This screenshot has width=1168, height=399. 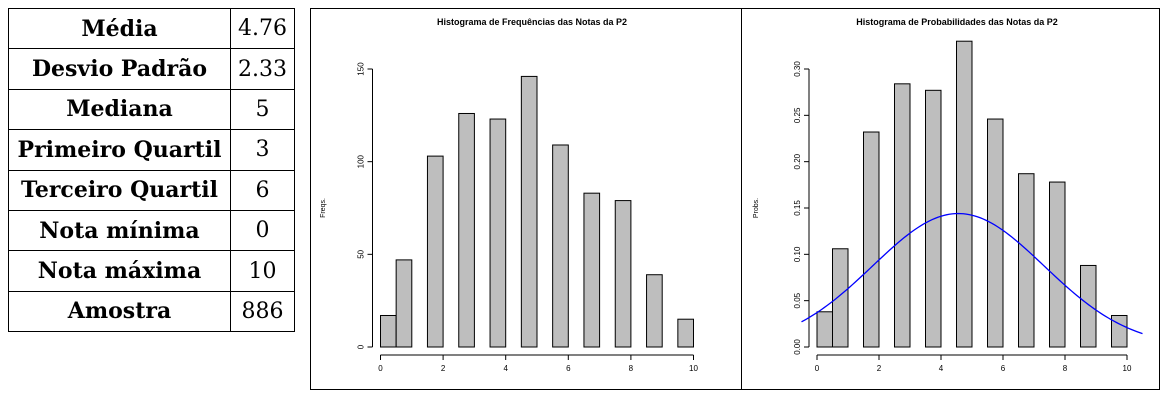 What do you see at coordinates (756, 208) in the screenshot?
I see `y-axis-label: Probs.` at bounding box center [756, 208].